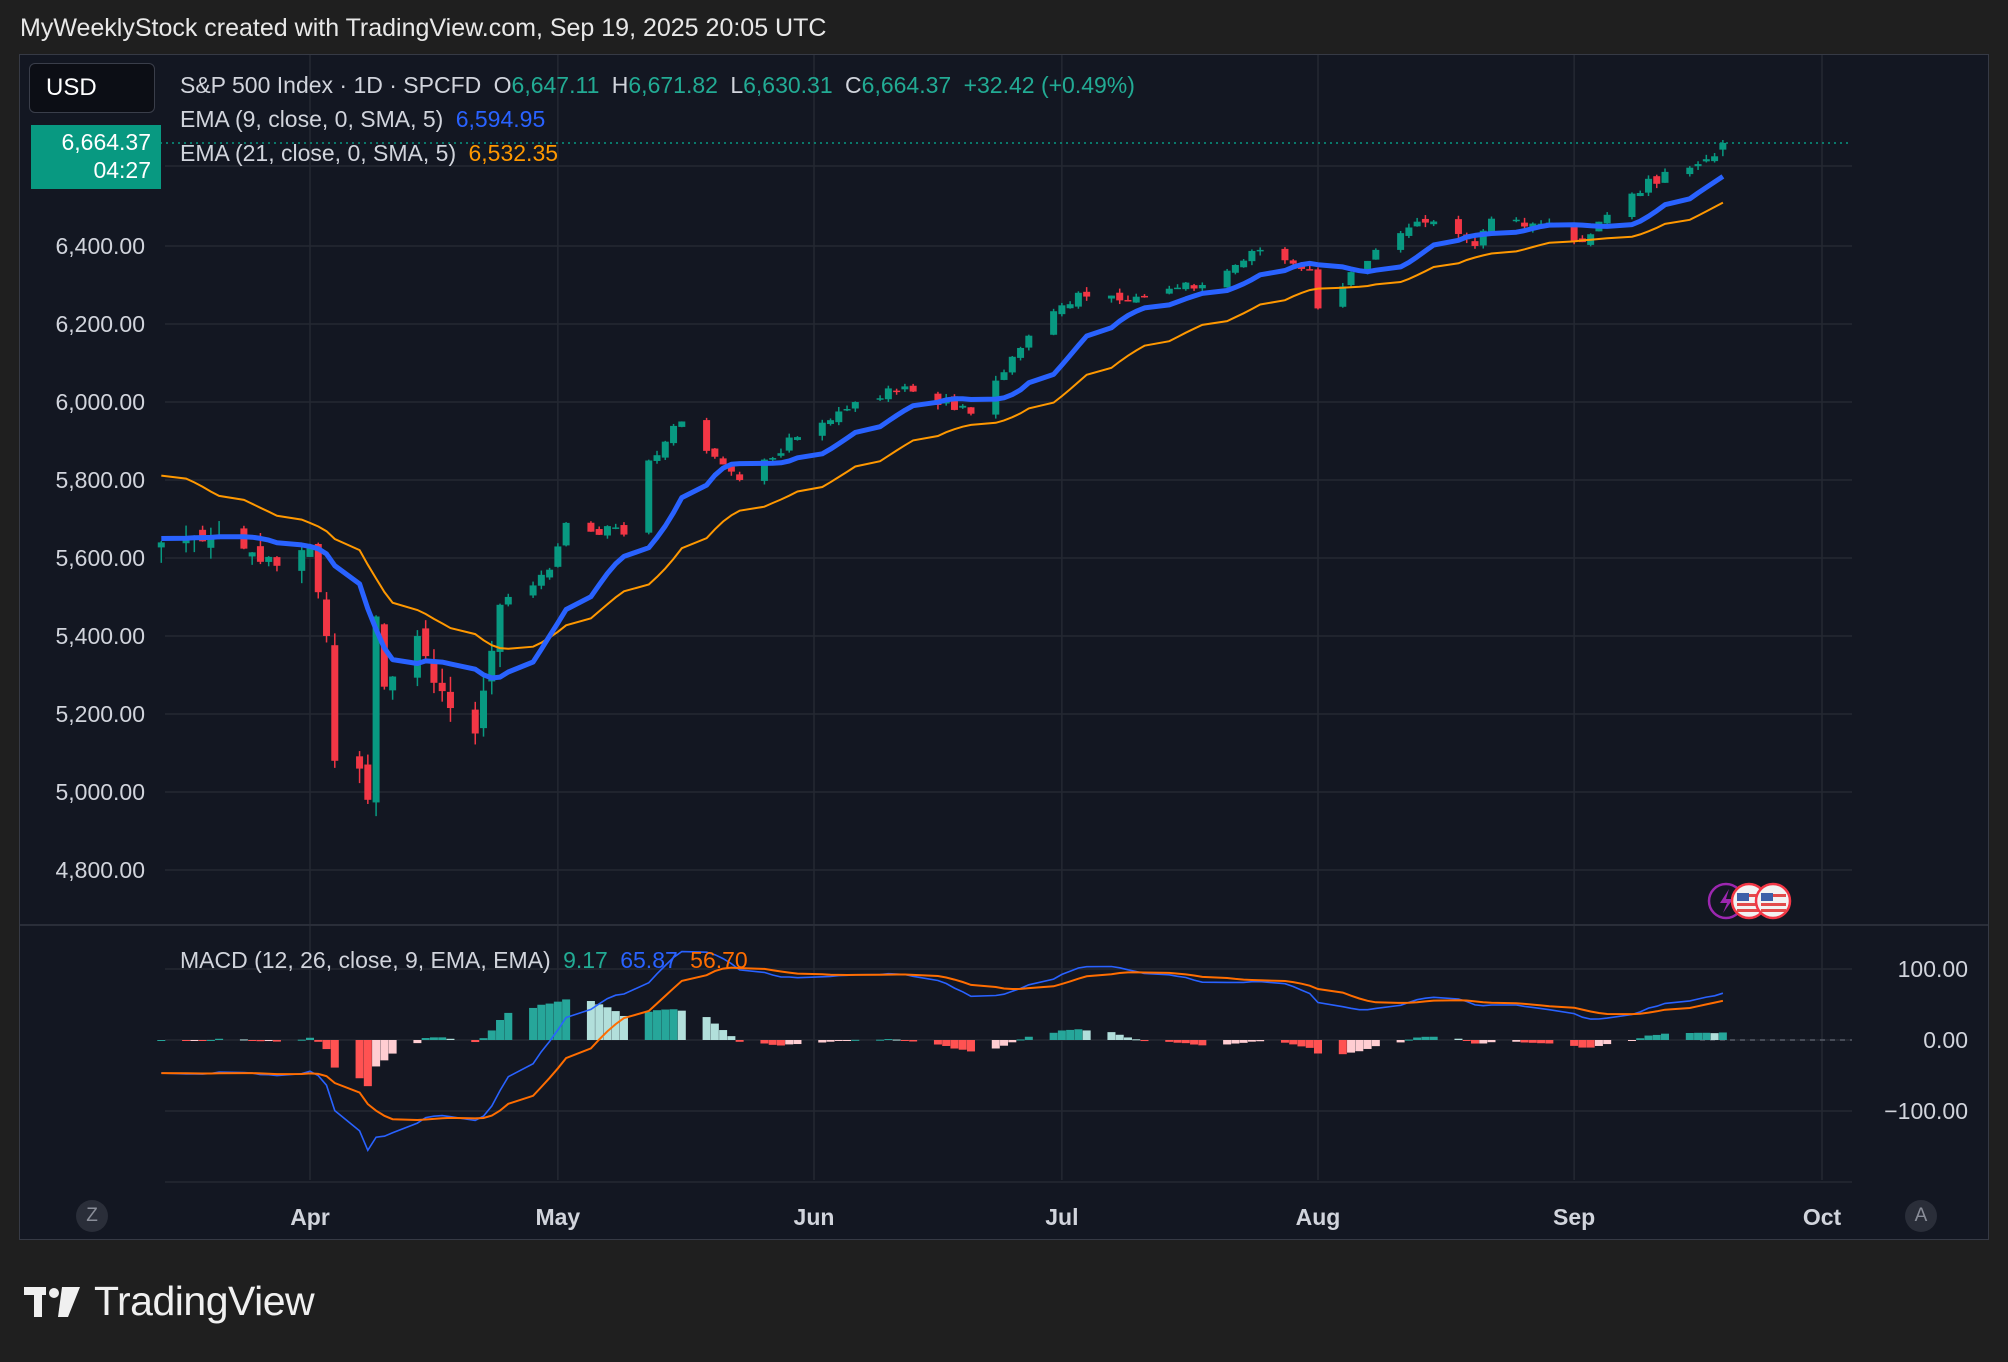  Describe the element at coordinates (100, 324) in the screenshot. I see `price-tick-label: 6,200.00` at that location.